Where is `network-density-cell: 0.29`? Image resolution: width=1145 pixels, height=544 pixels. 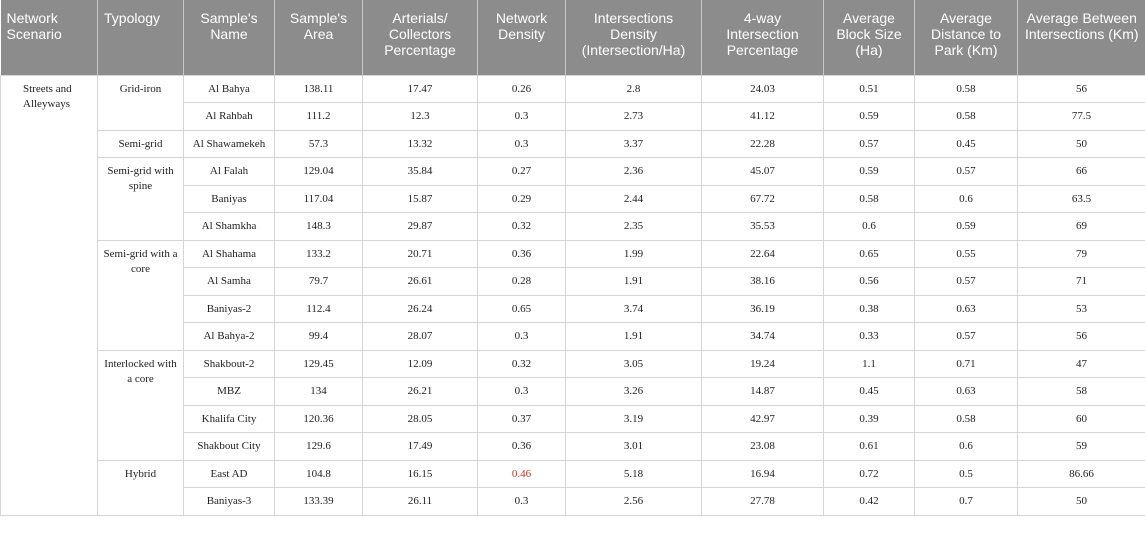
network-density-cell: 0.29 is located at coordinates (521, 198).